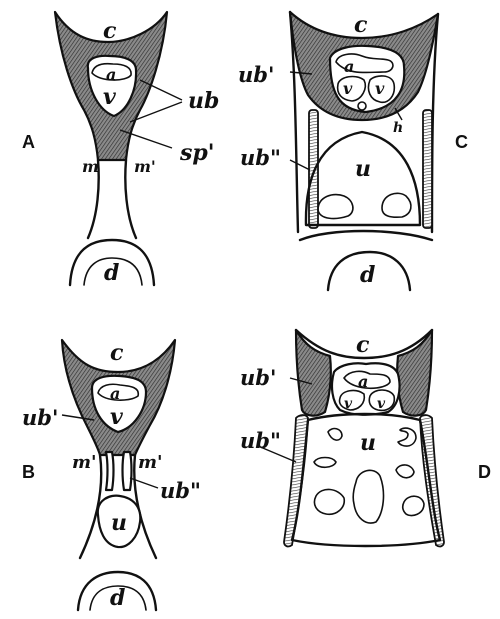 Image resolution: width=500 pixels, height=619 pixels. What do you see at coordinates (78, 417) in the screenshot?
I see `panel-b-ub1-leader` at bounding box center [78, 417].